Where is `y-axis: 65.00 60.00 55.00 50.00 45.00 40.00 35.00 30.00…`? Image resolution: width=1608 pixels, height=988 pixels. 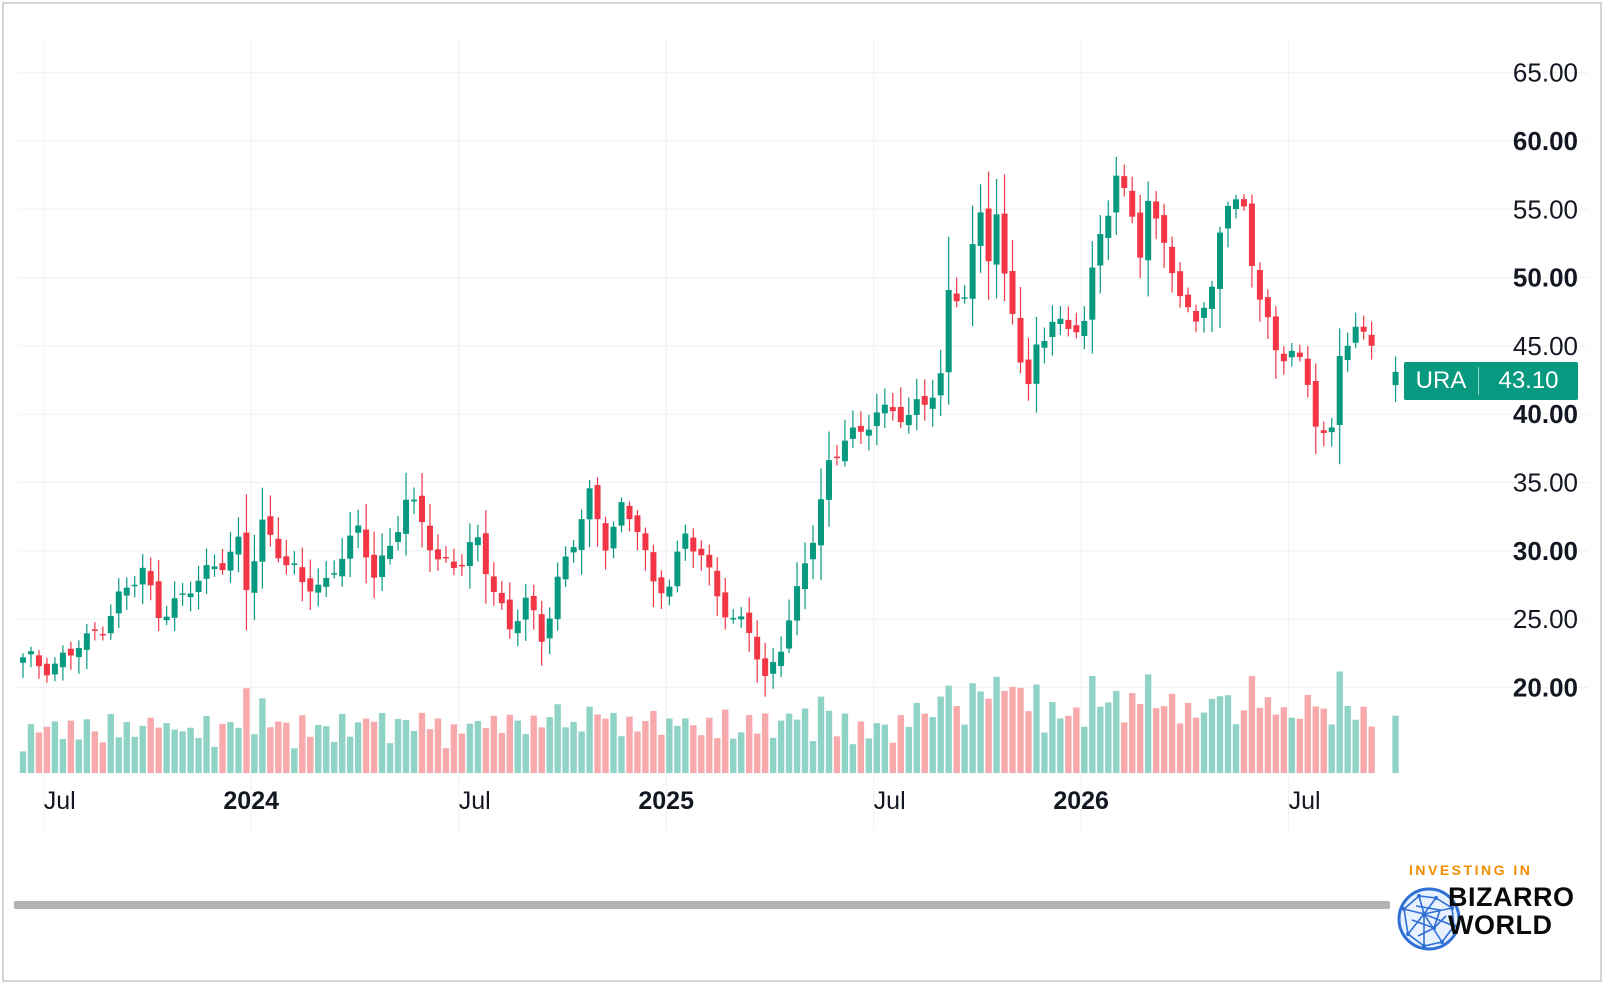
y-axis: 65.00 60.00 55.00 50.00 45.00 40.00 35.00 30.00… is located at coordinates (1545, 380).